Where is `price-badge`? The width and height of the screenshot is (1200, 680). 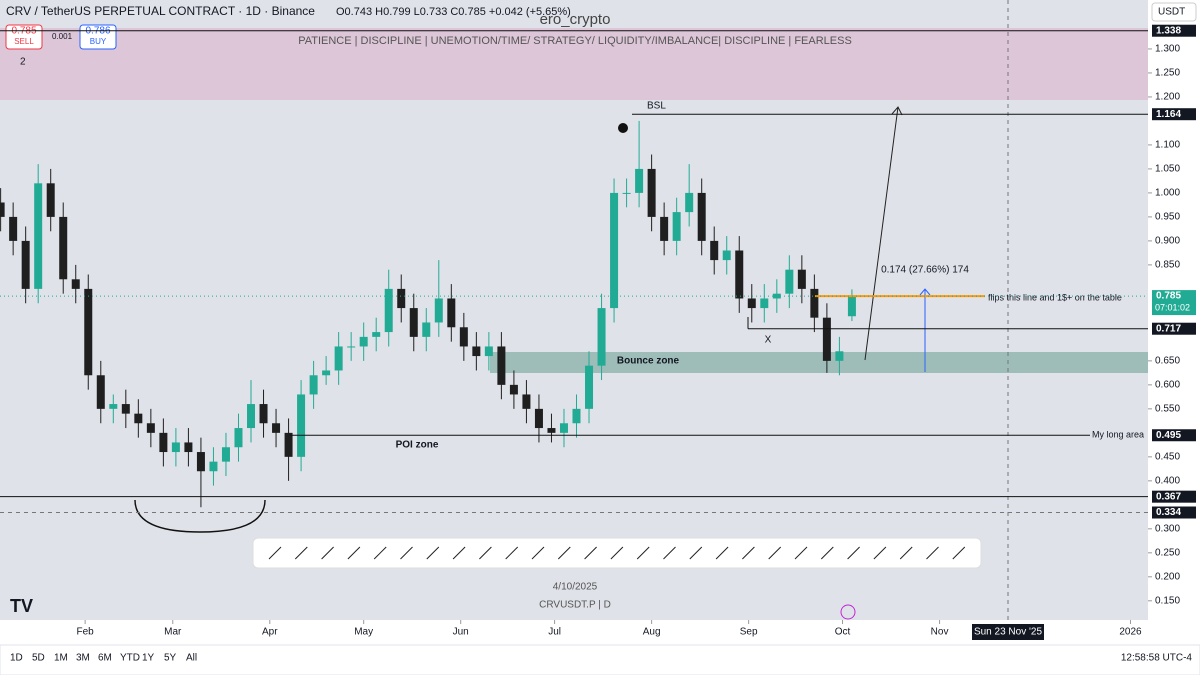
price-badge is located at coordinates (1174, 512).